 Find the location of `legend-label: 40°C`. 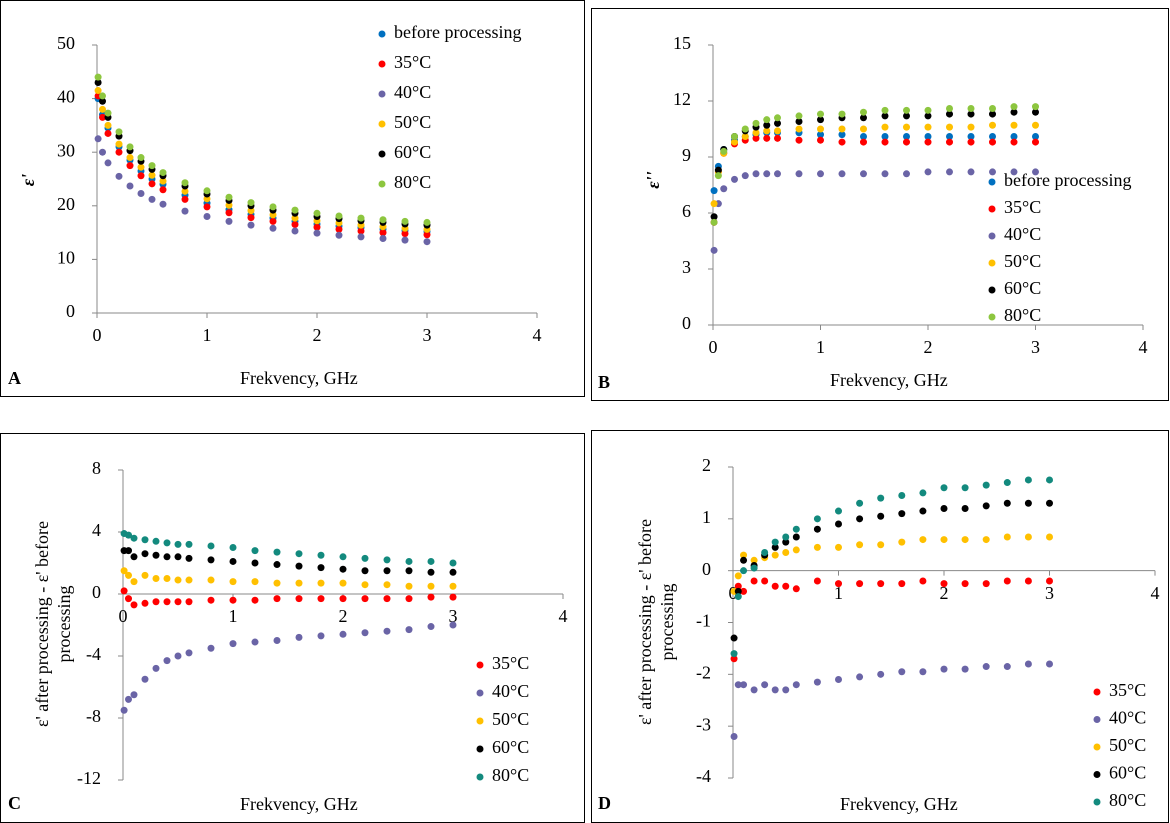

legend-label: 40°C is located at coordinates (412, 92).